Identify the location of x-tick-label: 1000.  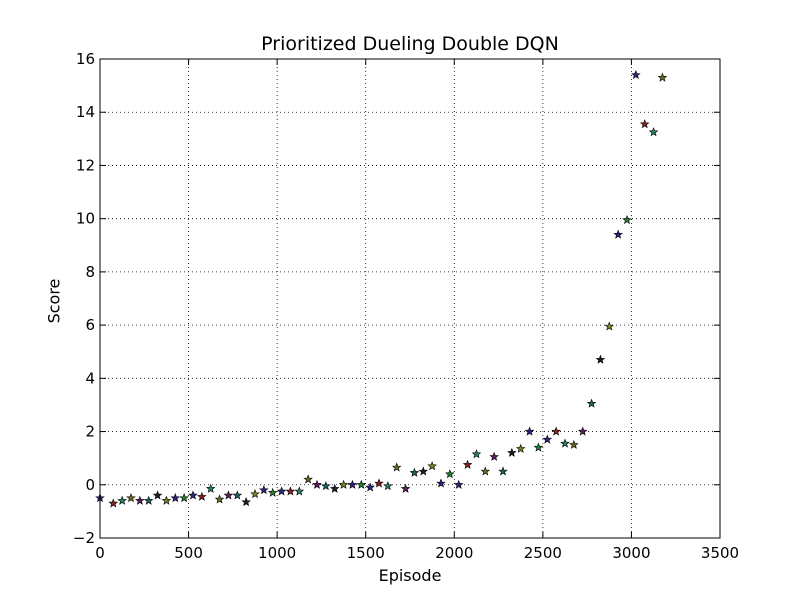
(277, 553).